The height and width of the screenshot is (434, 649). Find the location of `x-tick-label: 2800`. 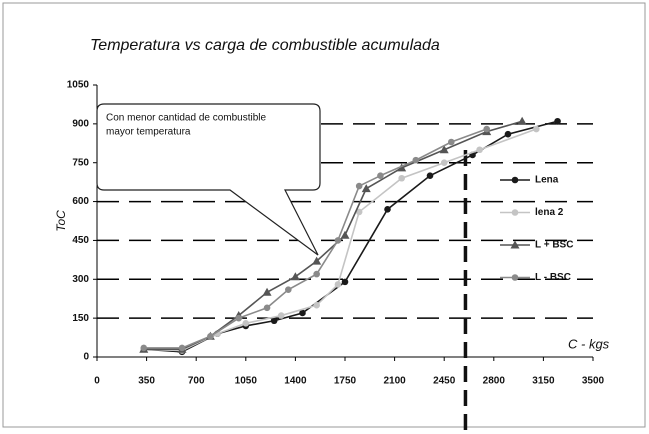

x-tick-label: 2800 is located at coordinates (494, 381).